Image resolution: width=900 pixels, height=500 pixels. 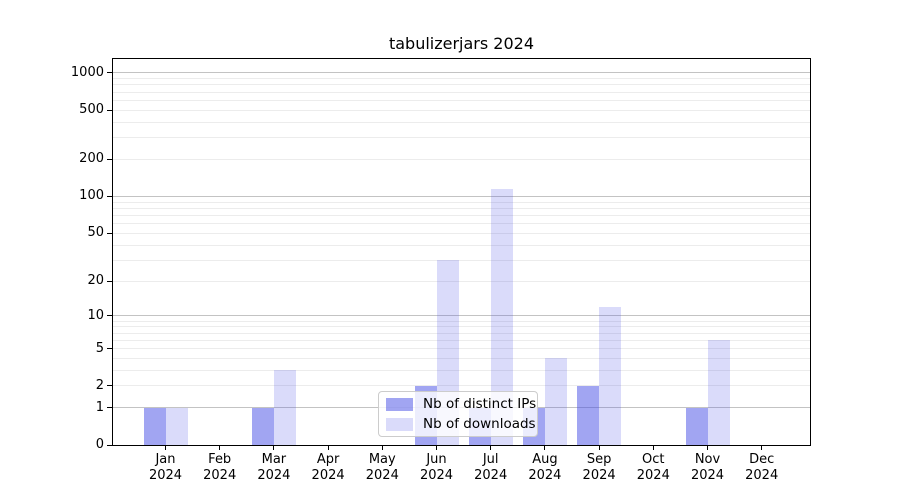 I want to click on y-tick-label: 1000, so click(x=87, y=72).